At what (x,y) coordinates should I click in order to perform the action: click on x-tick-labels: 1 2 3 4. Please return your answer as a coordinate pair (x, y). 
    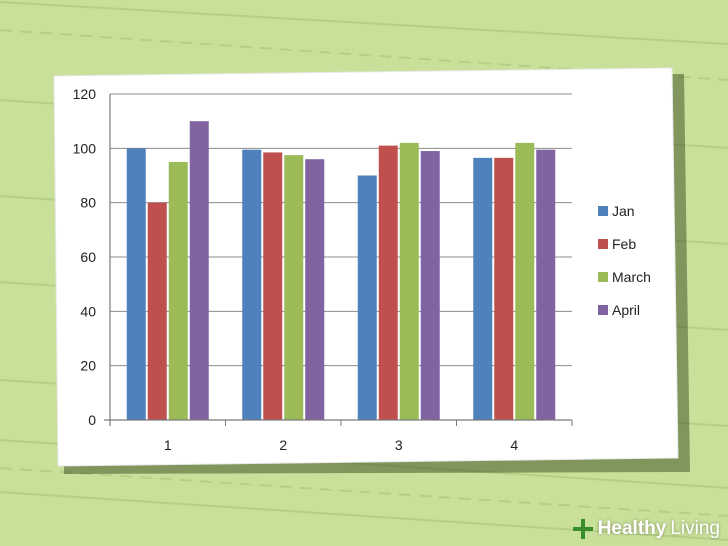
    Looking at the image, I should click on (341, 445).